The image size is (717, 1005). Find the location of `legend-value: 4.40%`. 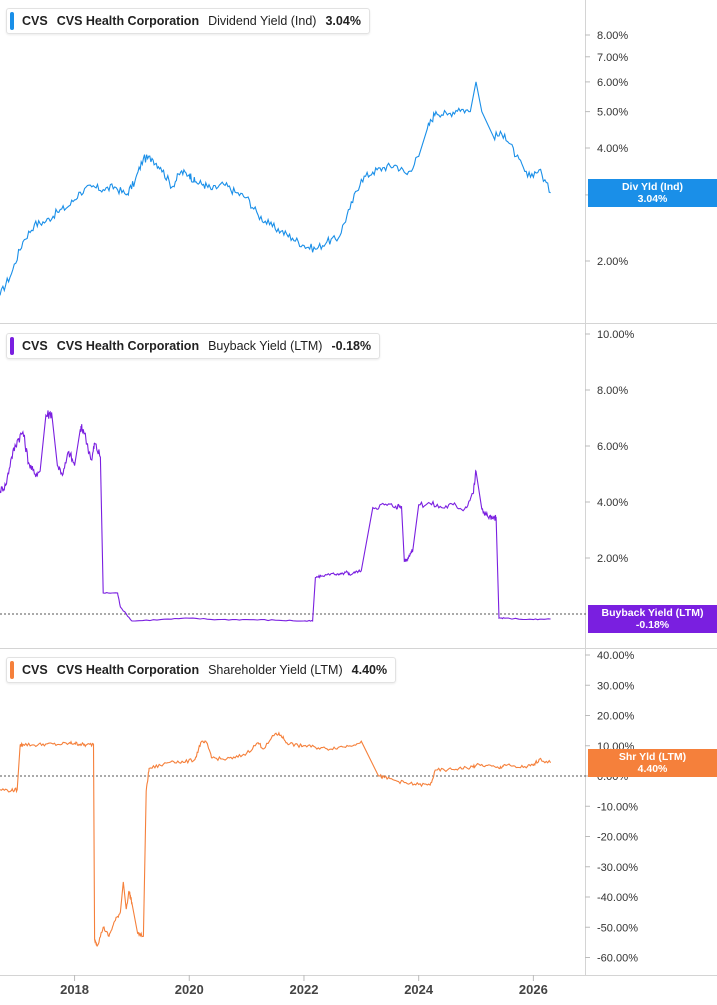

legend-value: 4.40% is located at coordinates (369, 670).